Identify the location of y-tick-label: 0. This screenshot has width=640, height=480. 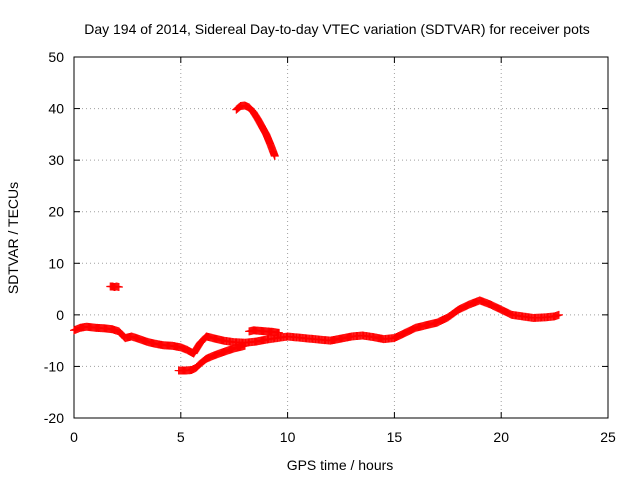
(60, 315).